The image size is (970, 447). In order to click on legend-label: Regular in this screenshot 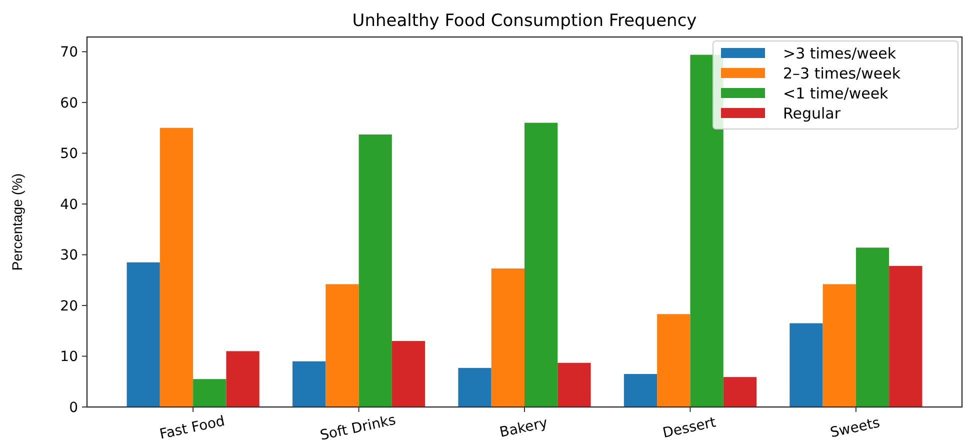, I will do `click(812, 113)`.